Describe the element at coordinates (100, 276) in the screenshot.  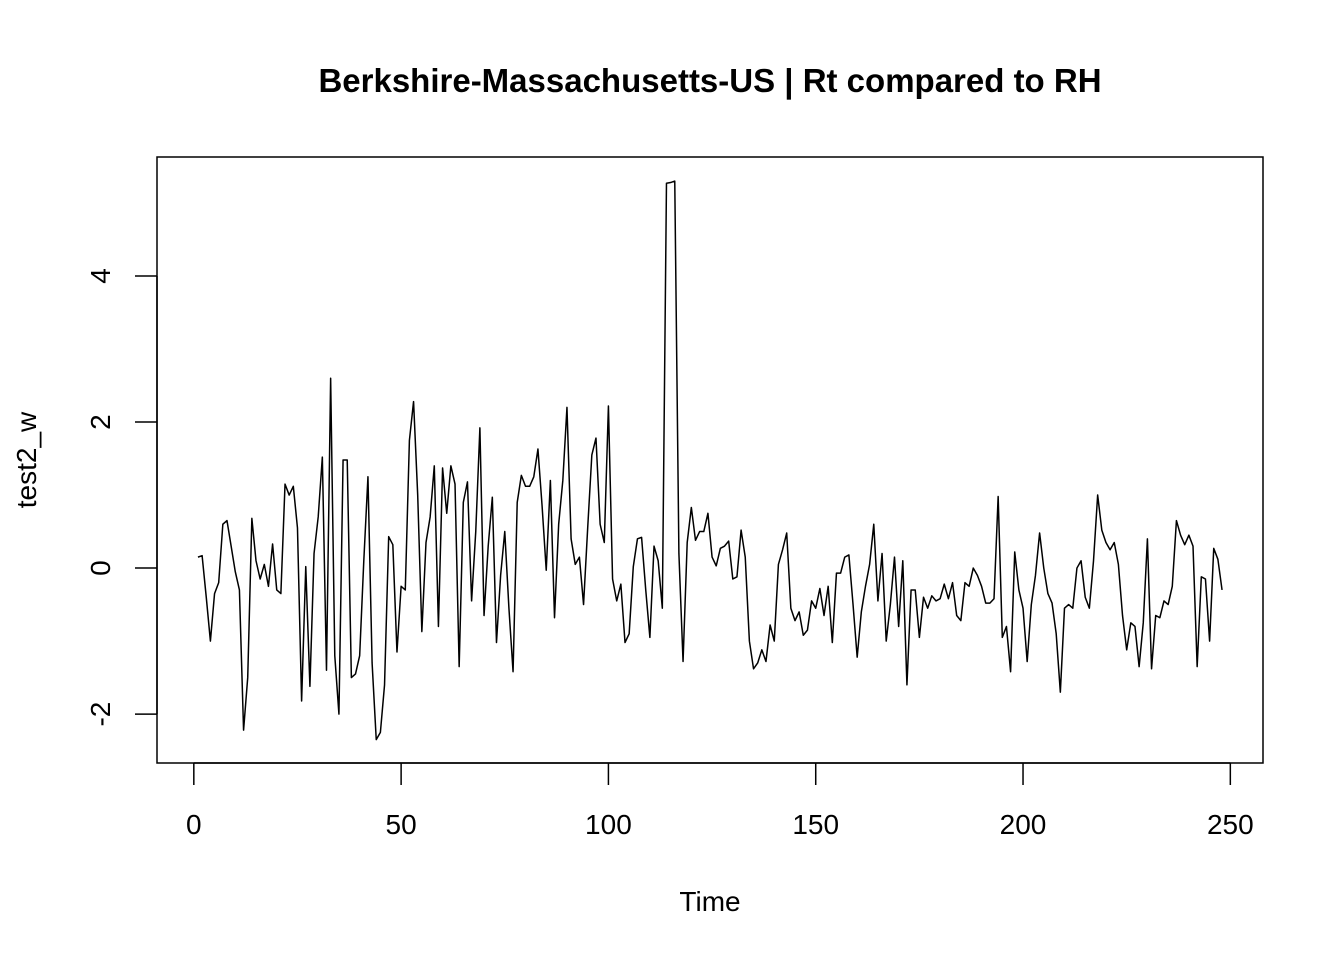
I see `y-tick-label: 4` at that location.